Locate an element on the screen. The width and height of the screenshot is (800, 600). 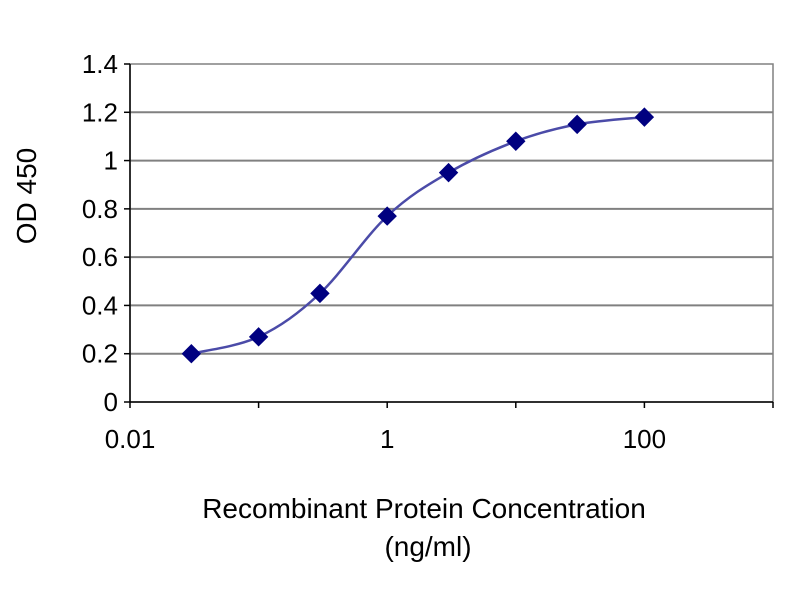
x-tick-label-2: 100 is located at coordinates (644, 439).